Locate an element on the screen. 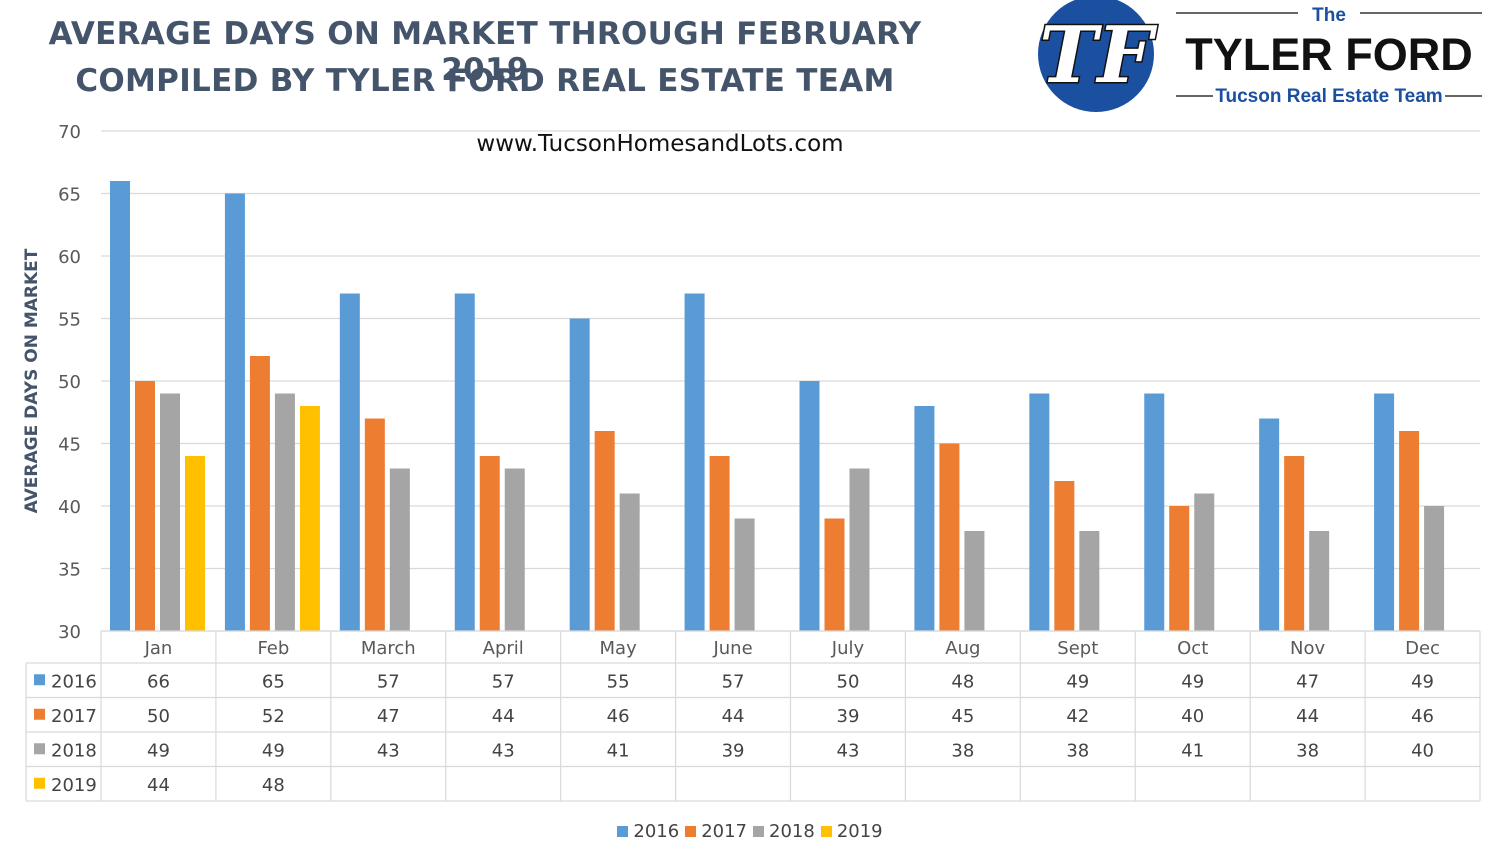  y-tick-label: 55 is located at coordinates (69, 320).